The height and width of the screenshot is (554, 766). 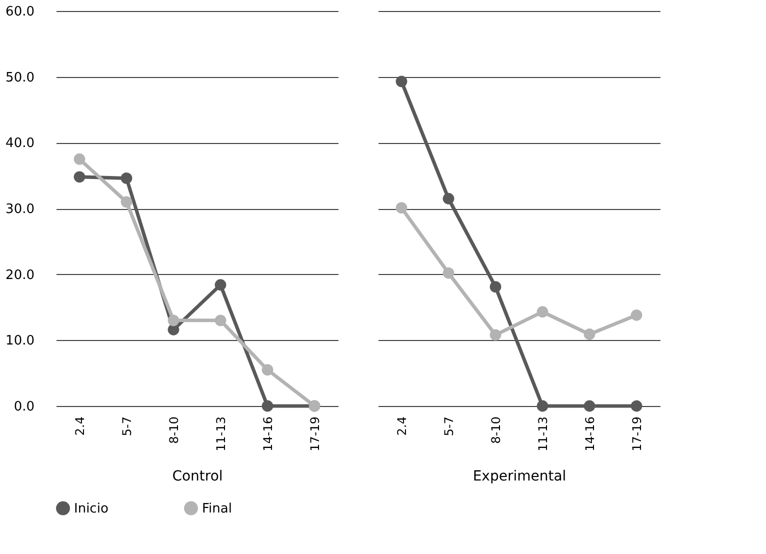 I want to click on y-tick-label: 0.0, so click(x=24, y=407).